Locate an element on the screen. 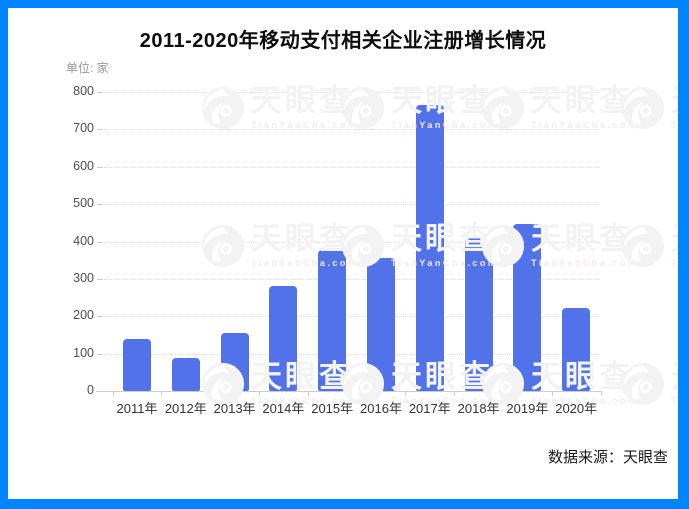 The height and width of the screenshot is (509, 689). y-axis-label-800: 800 is located at coordinates (83, 91).